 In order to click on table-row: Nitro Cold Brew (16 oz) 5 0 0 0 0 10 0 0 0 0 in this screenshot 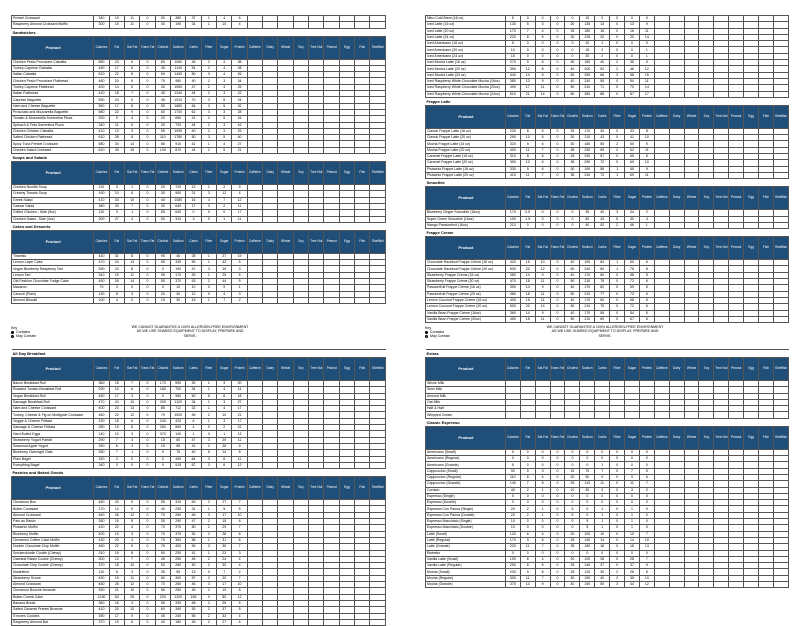, I will do `click(607, 19)`.